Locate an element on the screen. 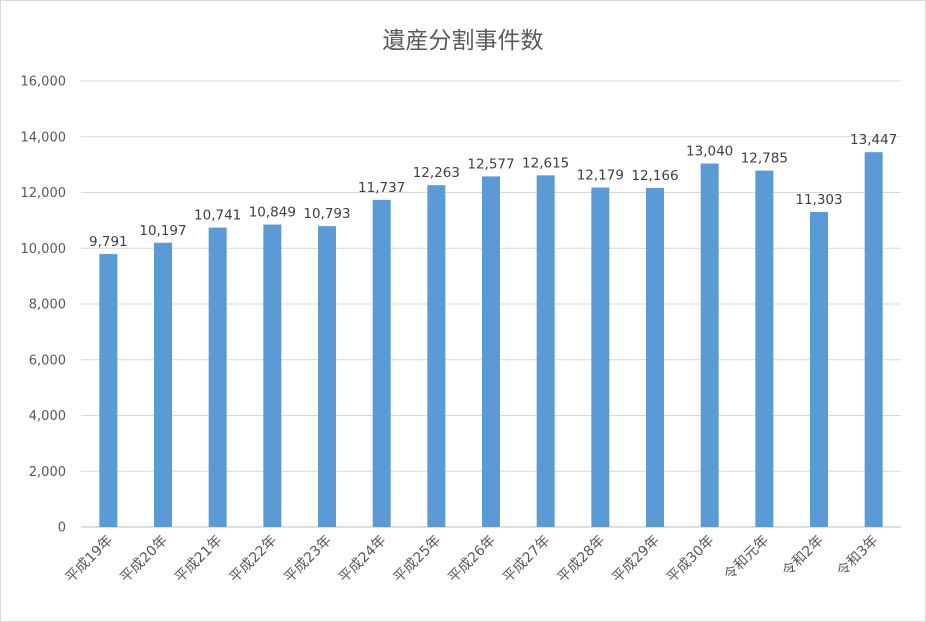 The image size is (926, 622). data-label: 10,793 is located at coordinates (326, 214).